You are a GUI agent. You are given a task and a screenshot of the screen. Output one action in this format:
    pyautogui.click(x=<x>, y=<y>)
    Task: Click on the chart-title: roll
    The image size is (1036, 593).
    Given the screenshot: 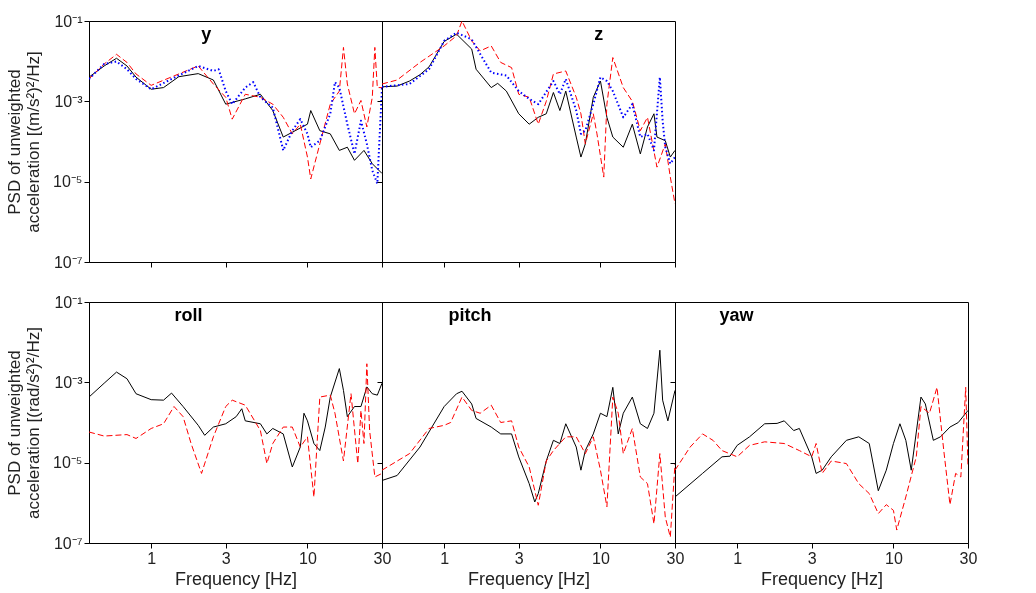 What is the action you would take?
    pyautogui.click(x=188, y=315)
    